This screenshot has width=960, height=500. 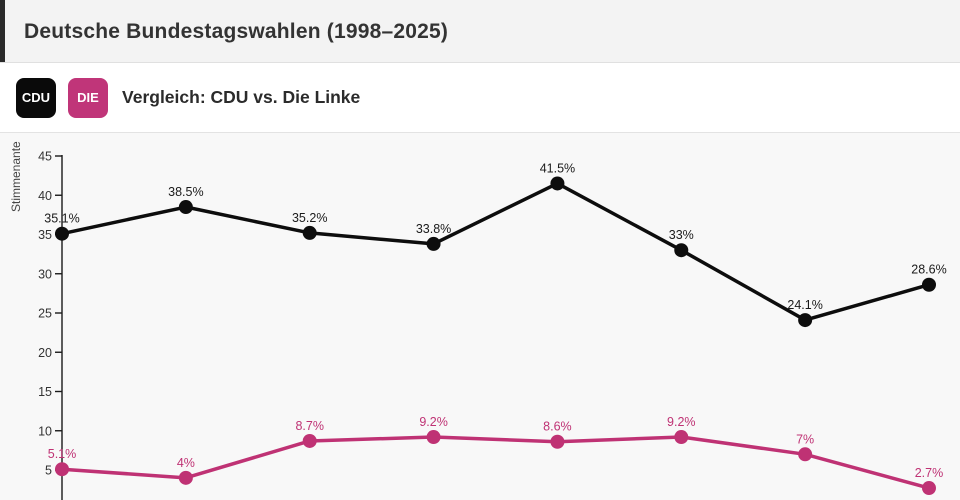 I want to click on data-label: 24.1%, so click(x=804, y=305).